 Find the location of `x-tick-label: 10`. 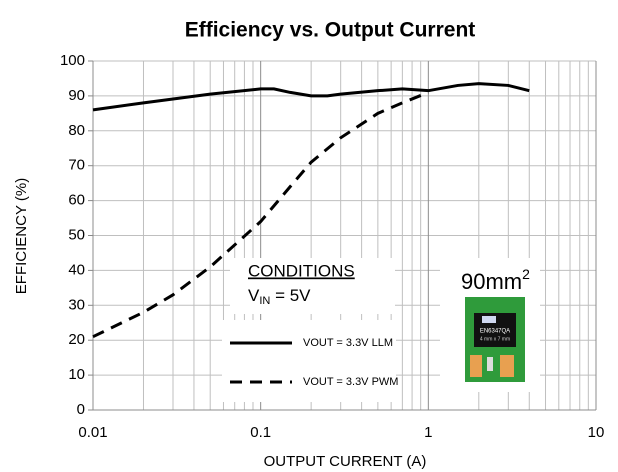

x-tick-label: 10 is located at coordinates (596, 432).